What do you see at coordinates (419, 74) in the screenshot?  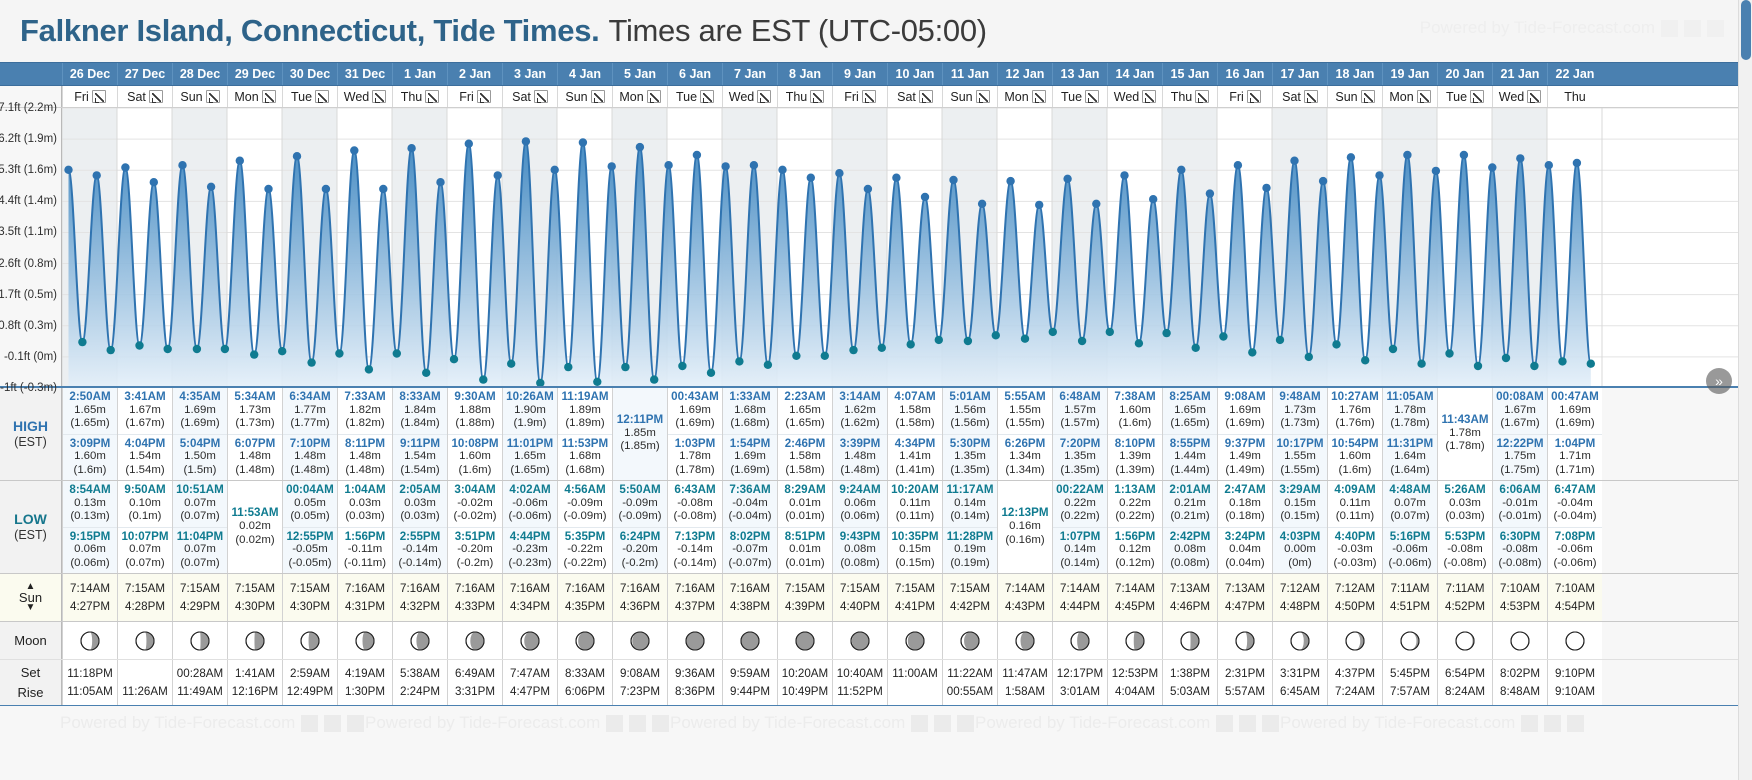 I see `date-header-cell: 1 Jan` at bounding box center [419, 74].